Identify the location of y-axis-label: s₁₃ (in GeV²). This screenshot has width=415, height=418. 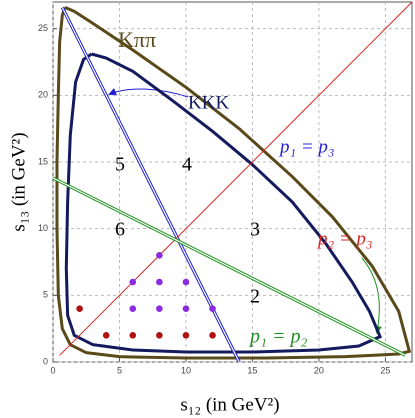
(18, 181).